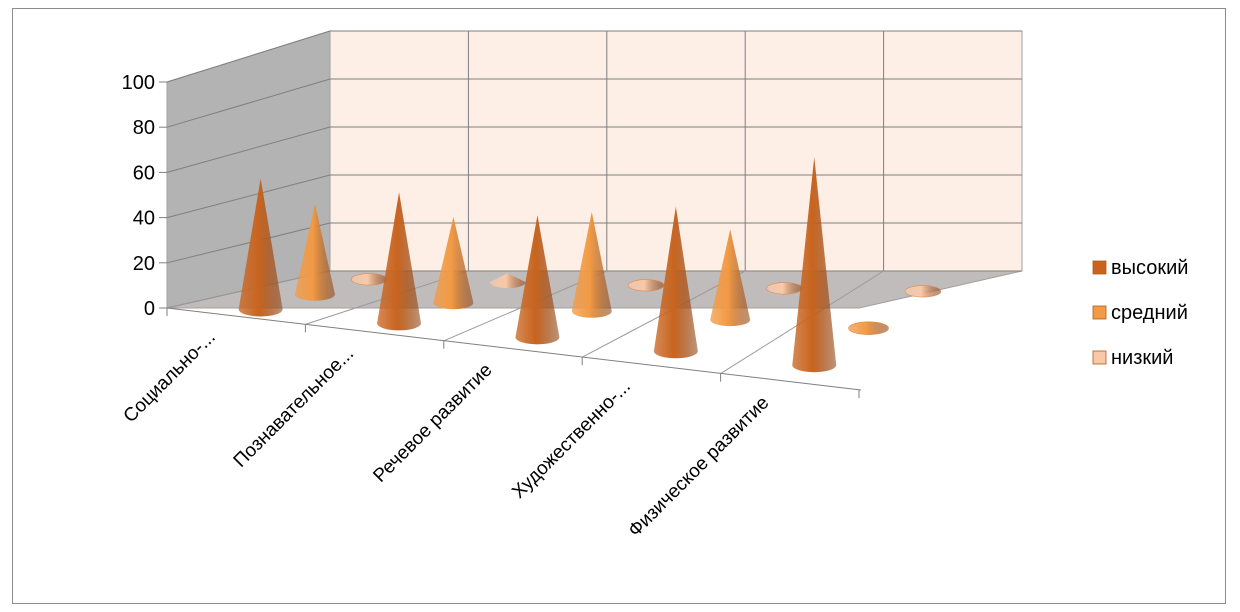  I want to click on y-tick-label: 80, so click(144, 128).